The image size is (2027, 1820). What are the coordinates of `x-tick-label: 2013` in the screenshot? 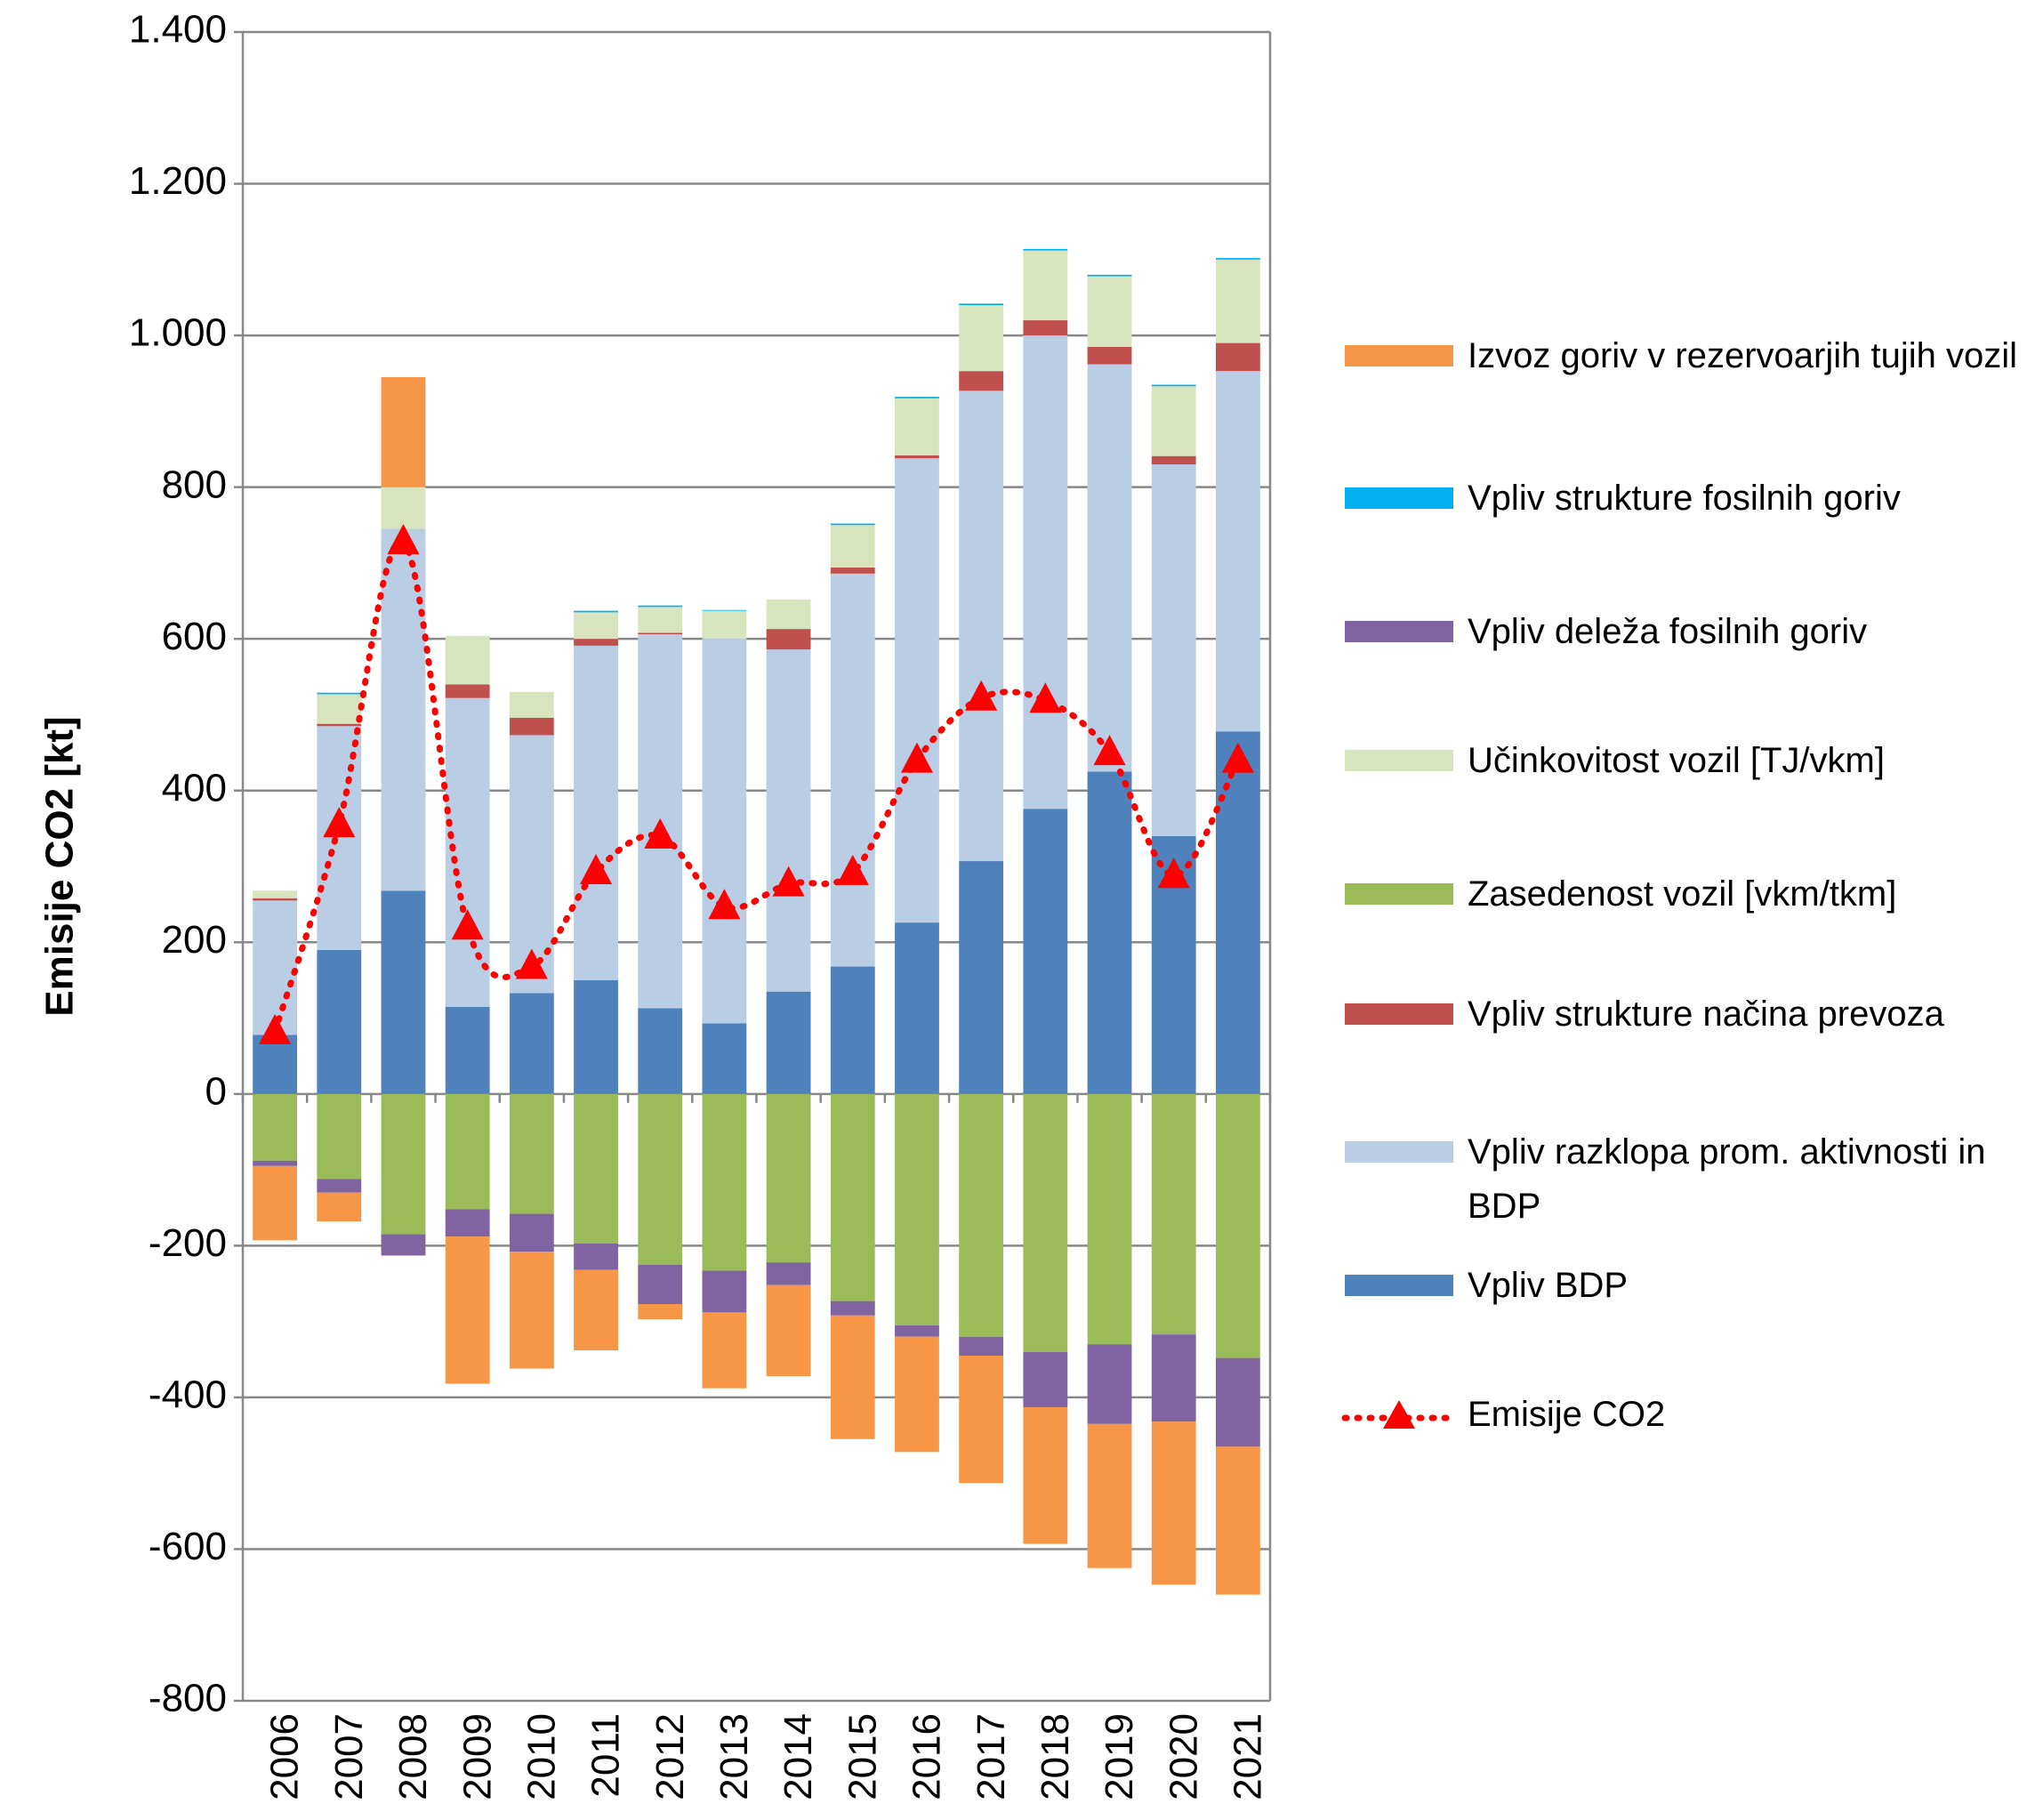 It's located at (734, 1756).